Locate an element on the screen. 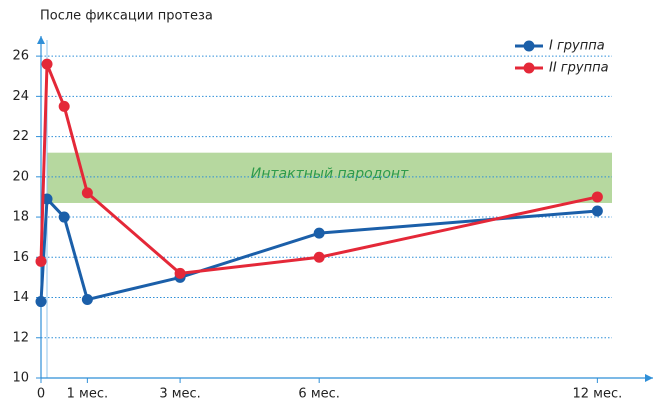  legend-label: II группа is located at coordinates (579, 68).